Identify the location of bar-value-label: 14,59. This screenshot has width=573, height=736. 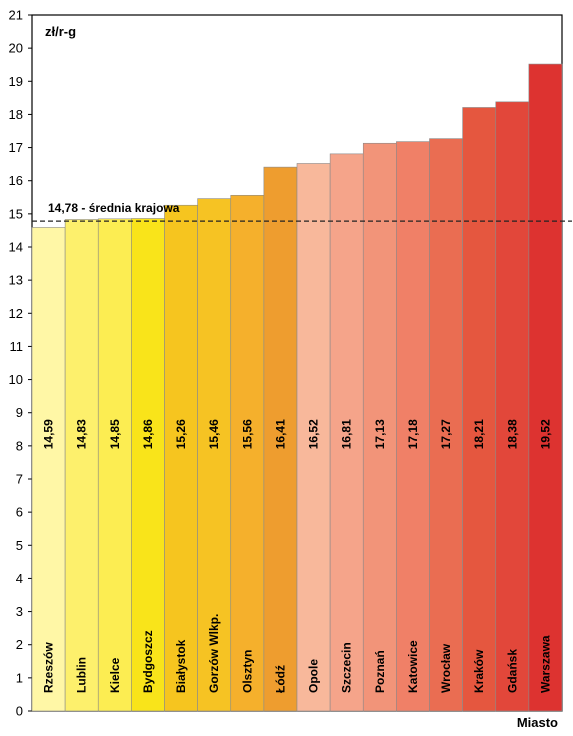
(49, 434).